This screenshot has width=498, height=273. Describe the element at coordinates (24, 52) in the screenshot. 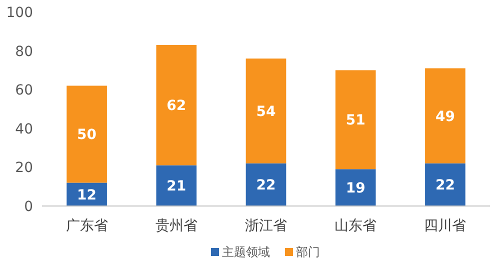

I see `y-tick-label: 80` at that location.